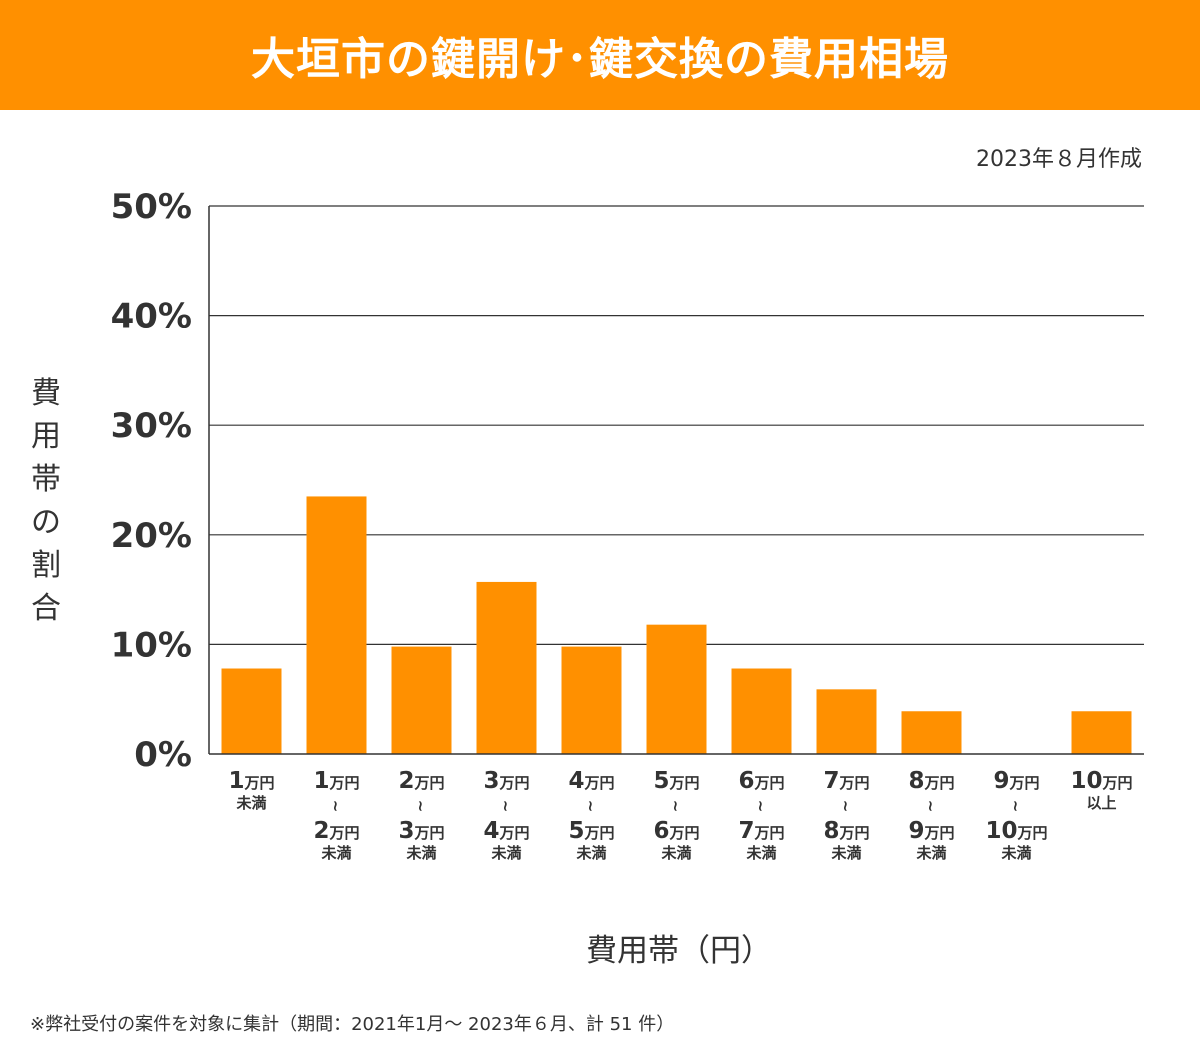  I want to click on y-tick-label: 10%, so click(151, 645).